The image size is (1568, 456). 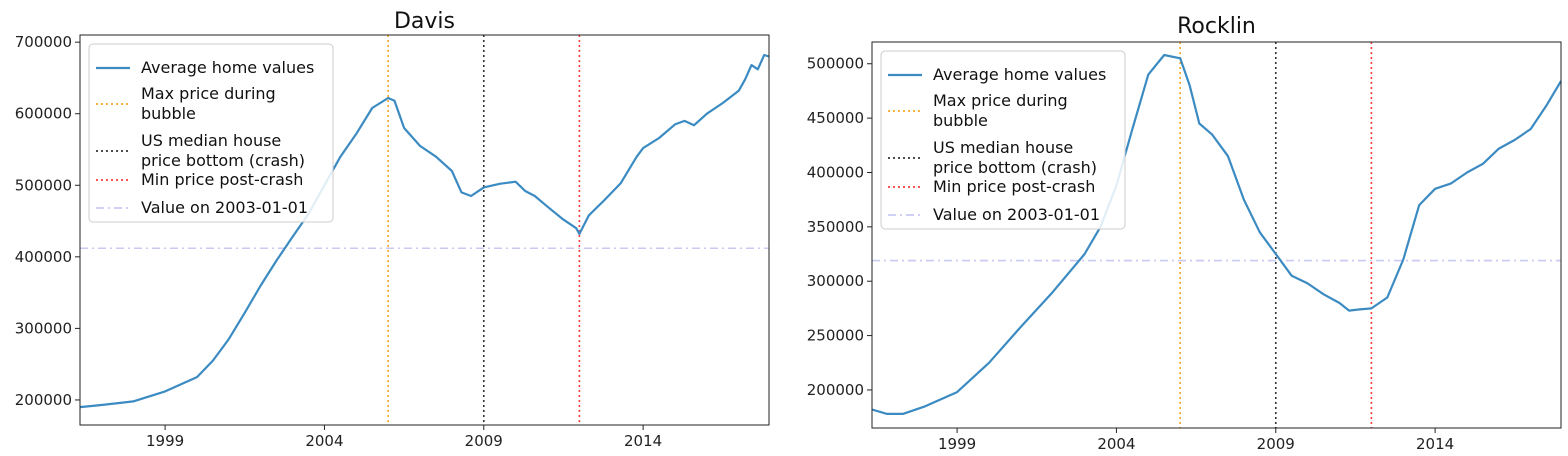 I want to click on chart-title: Davis, so click(x=424, y=21).